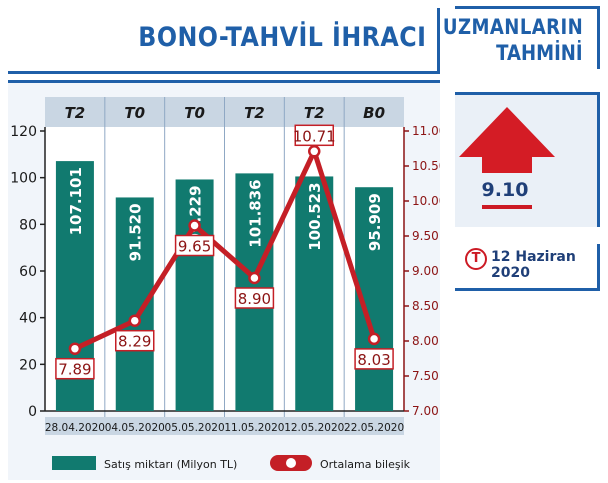  I want to click on legend-bar-swatch, so click(74, 463).